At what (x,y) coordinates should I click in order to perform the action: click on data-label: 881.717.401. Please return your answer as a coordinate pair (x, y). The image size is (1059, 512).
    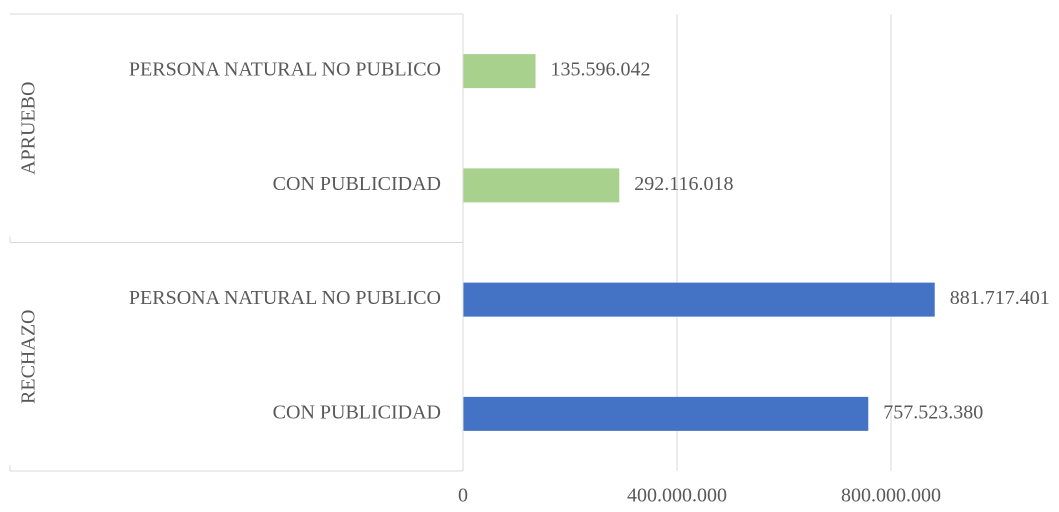
    Looking at the image, I should click on (1000, 298).